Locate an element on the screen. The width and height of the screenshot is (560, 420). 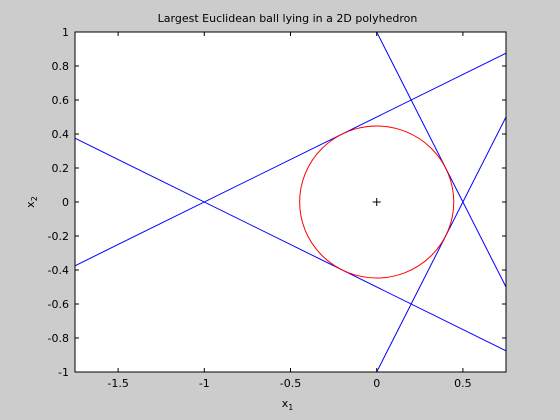
y-axis-label: x2 is located at coordinates (31, 202).